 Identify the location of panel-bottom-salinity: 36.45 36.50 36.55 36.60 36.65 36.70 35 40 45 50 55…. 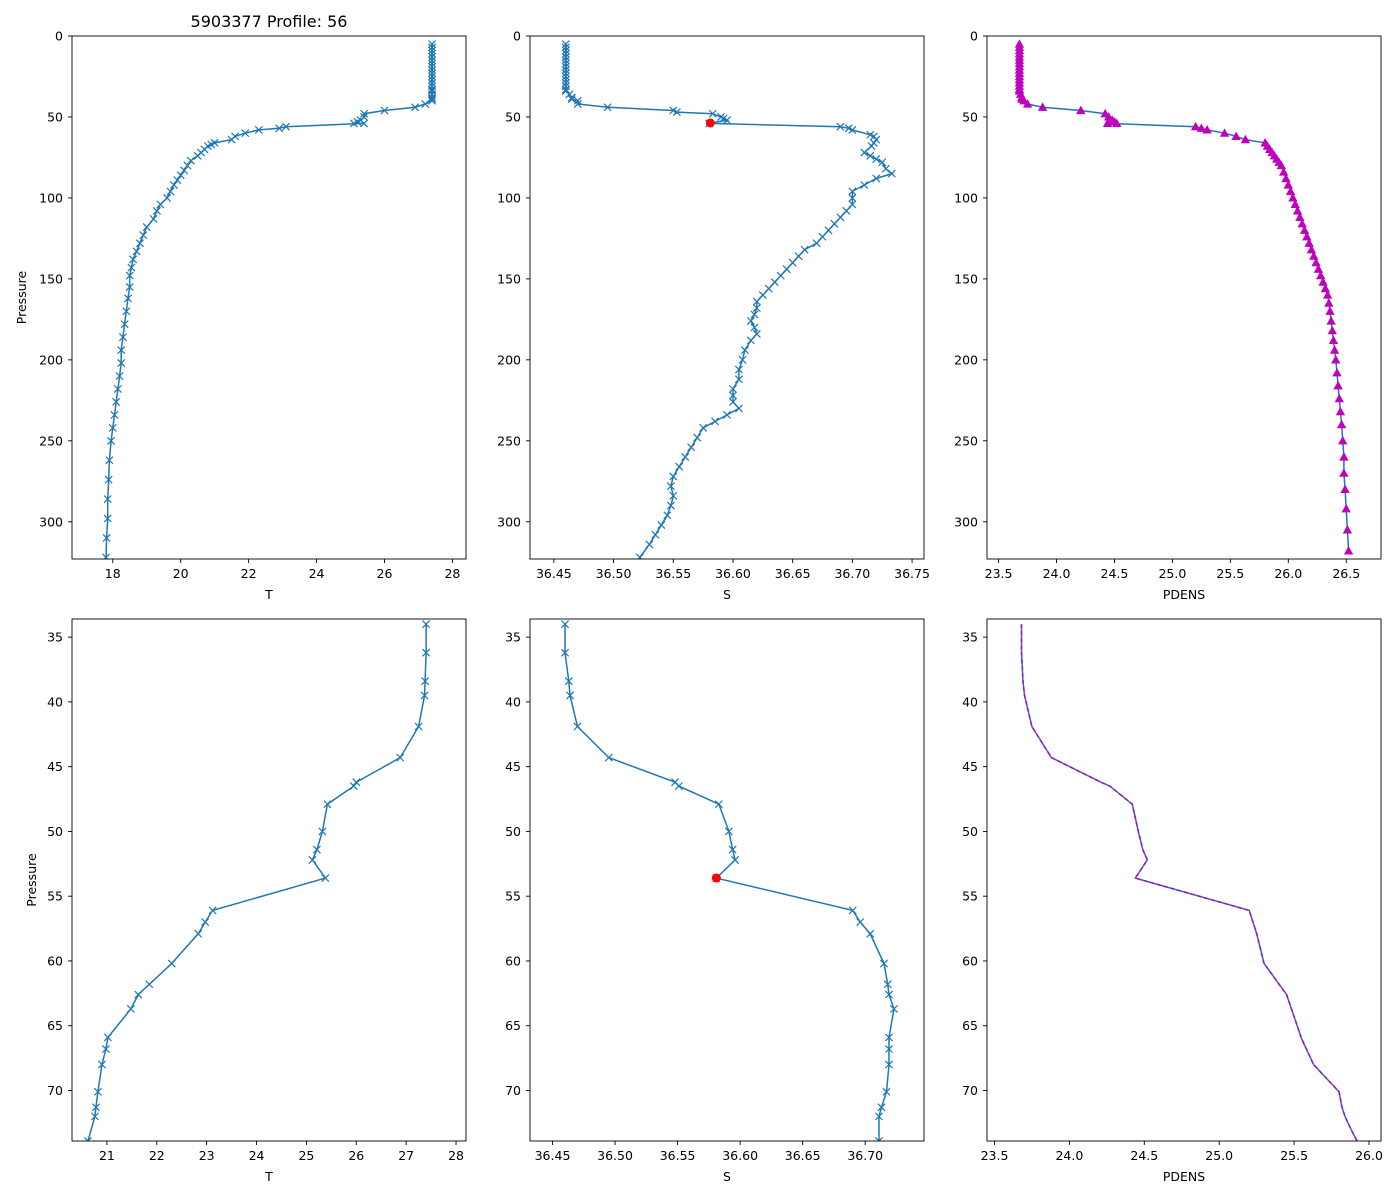
(715, 901).